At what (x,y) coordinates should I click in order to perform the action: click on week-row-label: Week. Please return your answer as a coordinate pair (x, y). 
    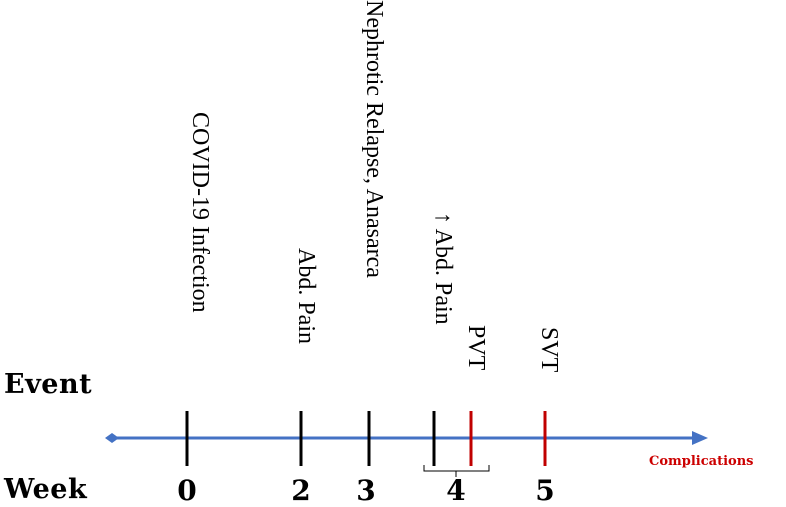
    Looking at the image, I should click on (46, 489).